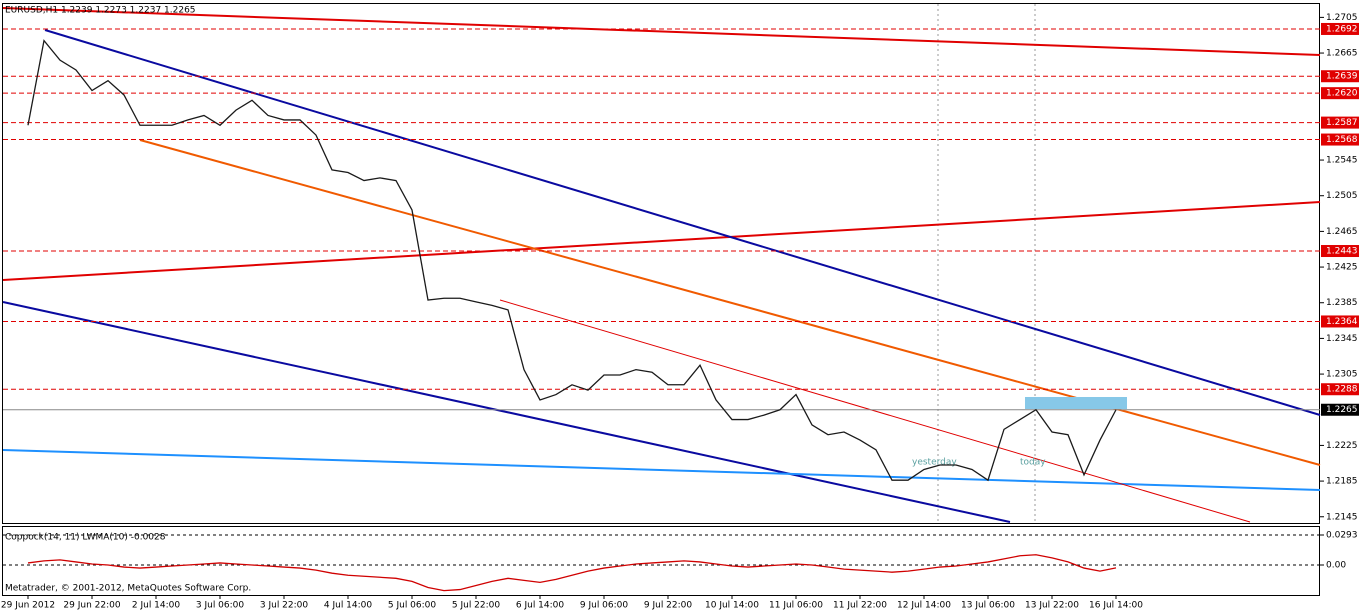  What do you see at coordinates (1342, 268) in the screenshot?
I see `y-tick-label: 1.2425` at bounding box center [1342, 268].